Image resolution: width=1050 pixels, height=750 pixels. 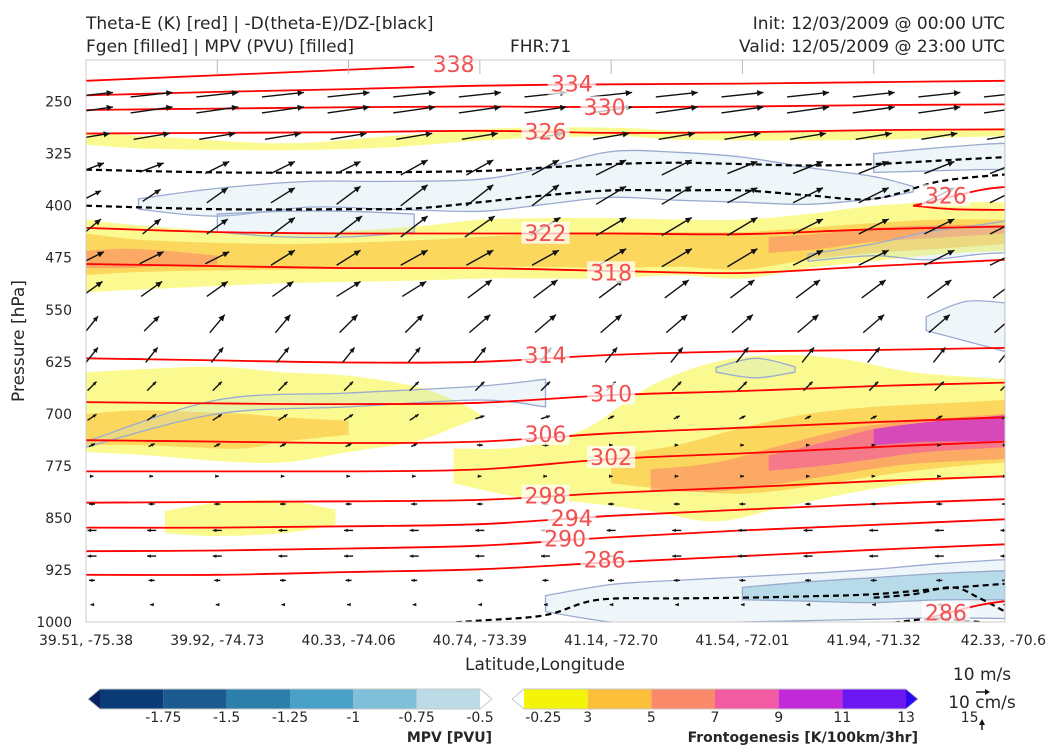 What do you see at coordinates (58, 467) in the screenshot?
I see `y-tick-label: 775` at bounding box center [58, 467].